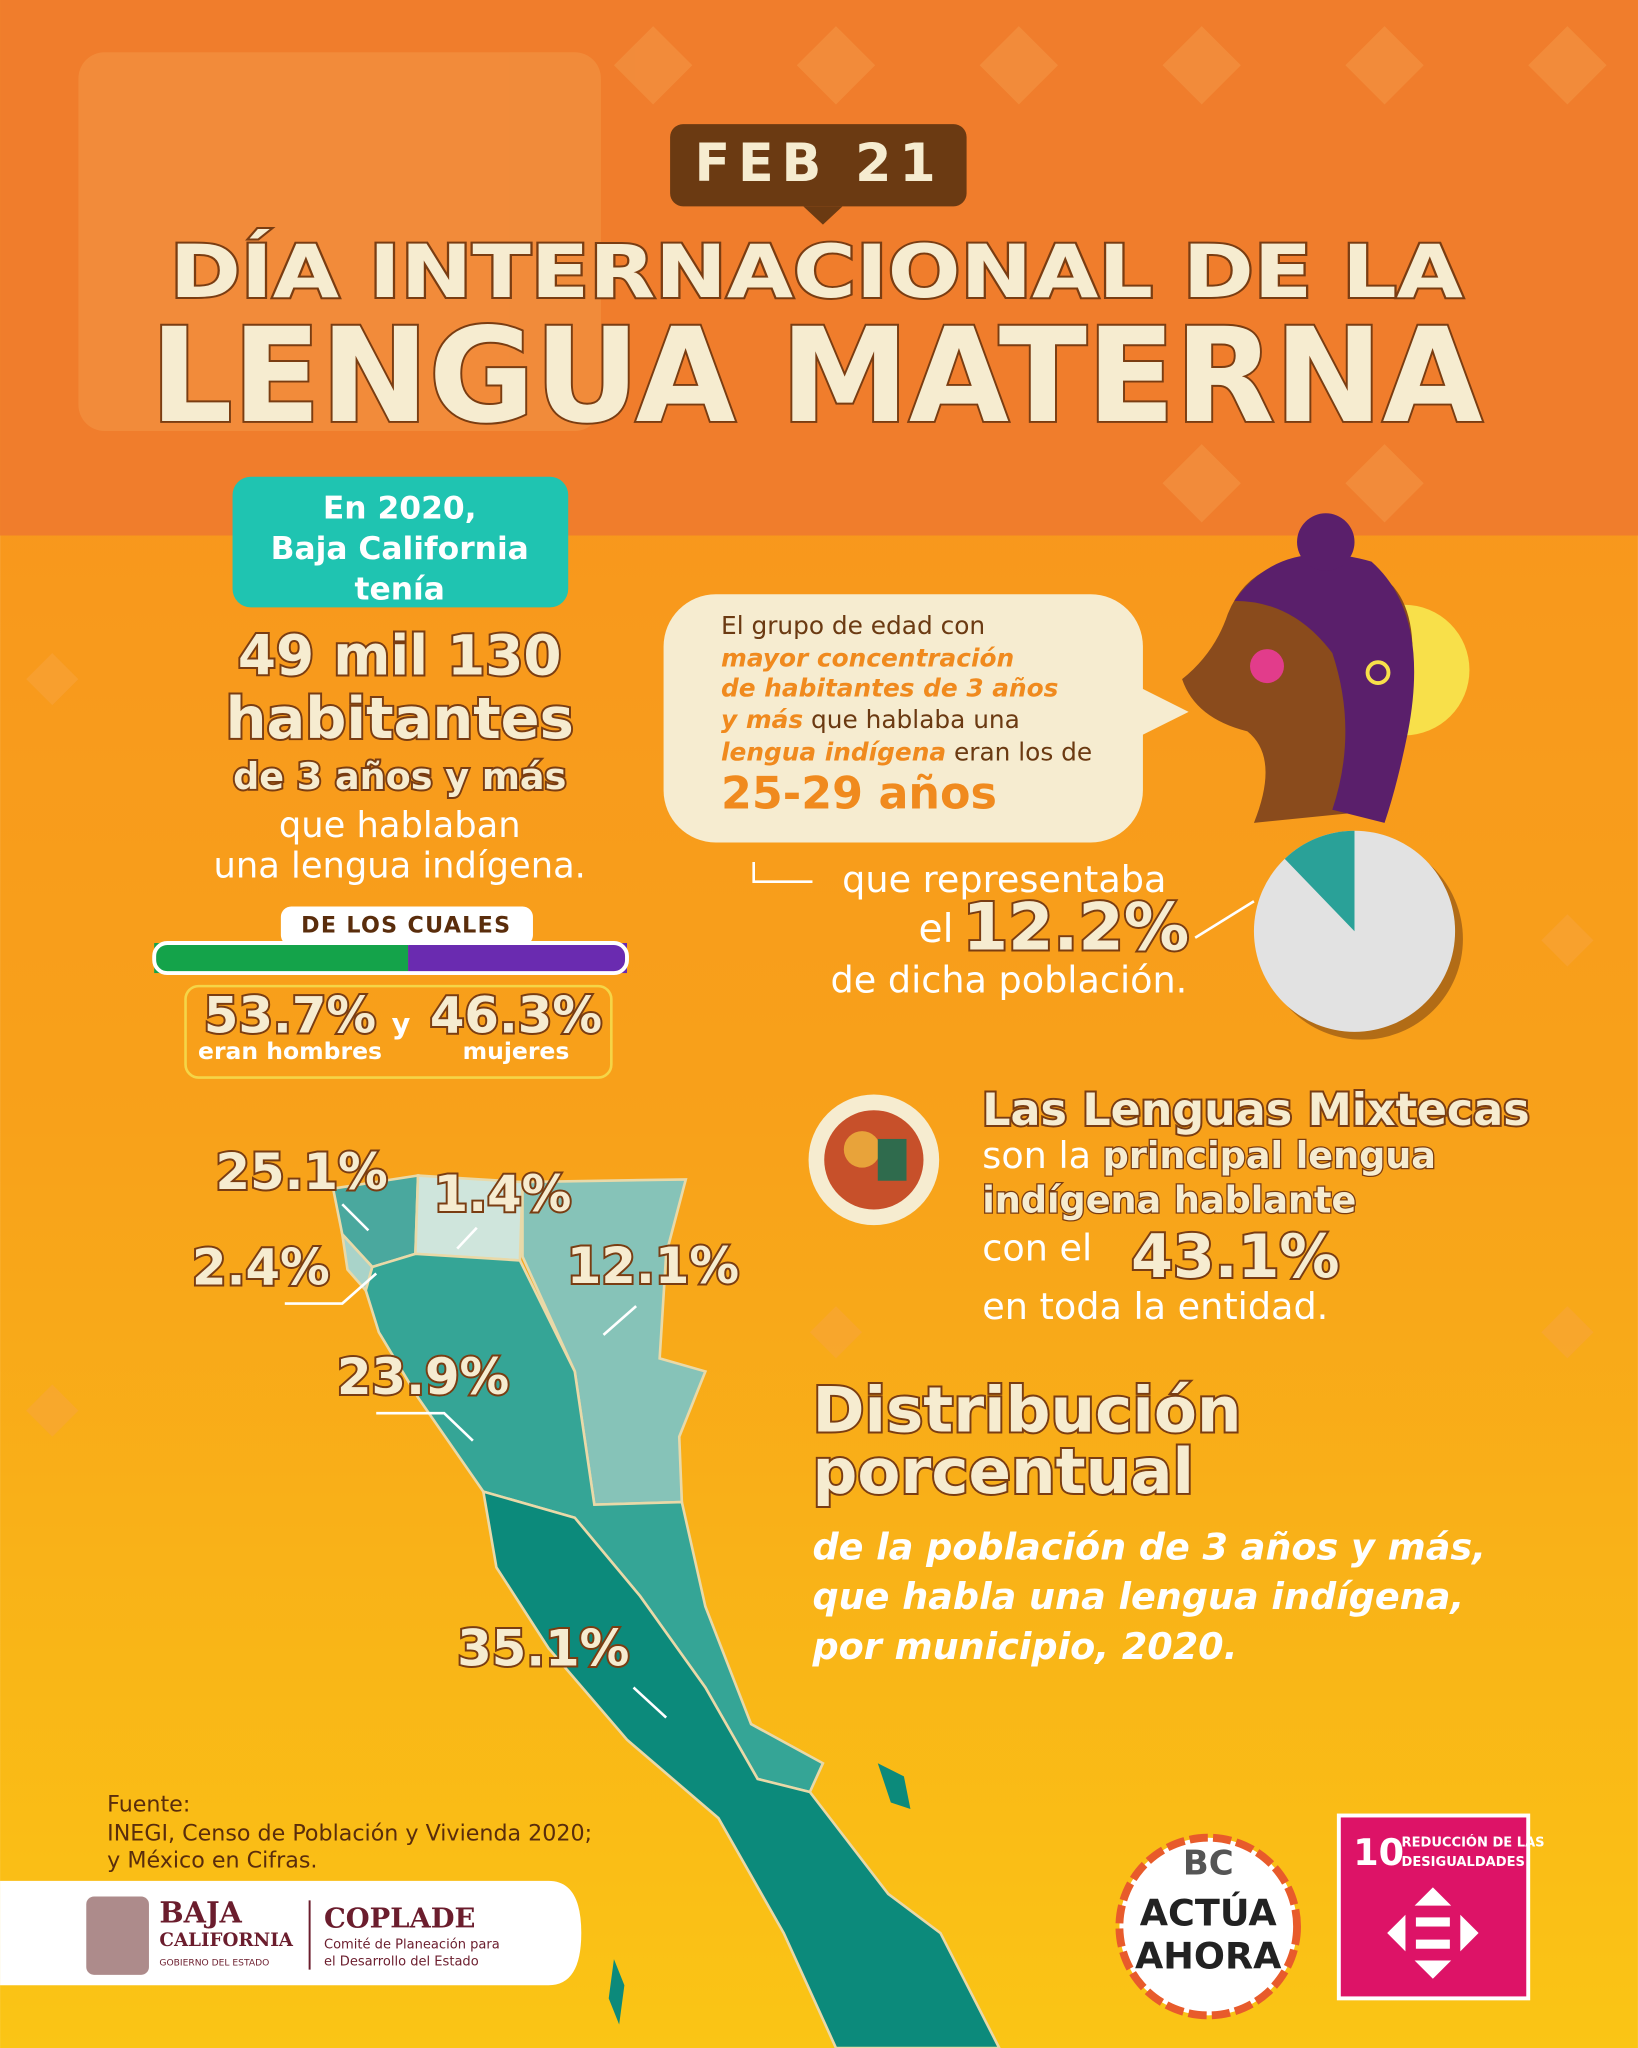  Describe the element at coordinates (399, 1919) in the screenshot. I see `agency-name: COPLADE` at that location.